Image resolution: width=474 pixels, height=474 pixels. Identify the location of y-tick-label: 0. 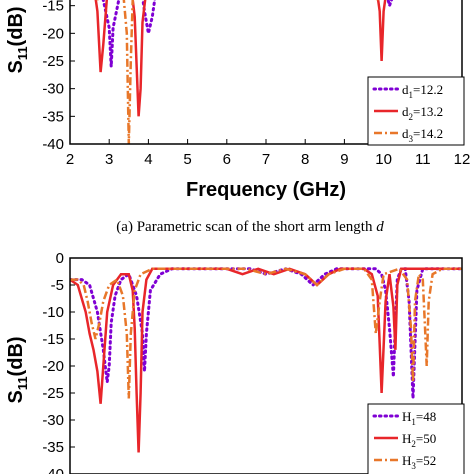
(60, 258).